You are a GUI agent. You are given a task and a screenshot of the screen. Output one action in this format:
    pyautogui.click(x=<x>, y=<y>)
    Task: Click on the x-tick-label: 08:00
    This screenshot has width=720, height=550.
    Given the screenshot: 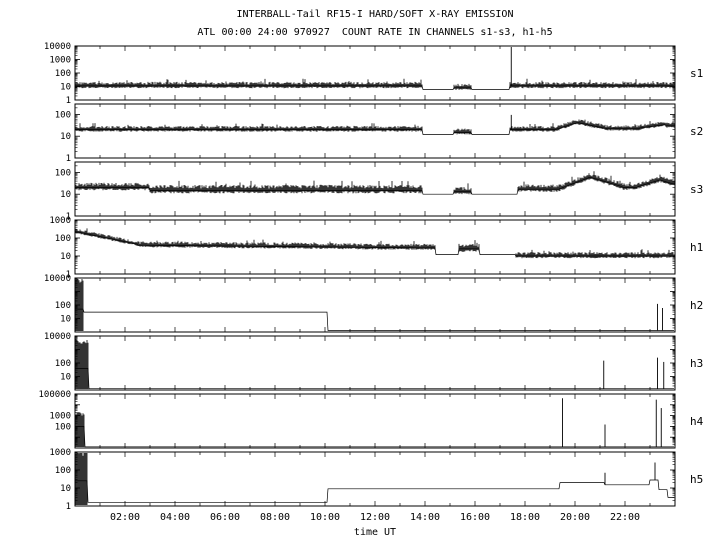 What is the action you would take?
    pyautogui.click(x=275, y=517)
    